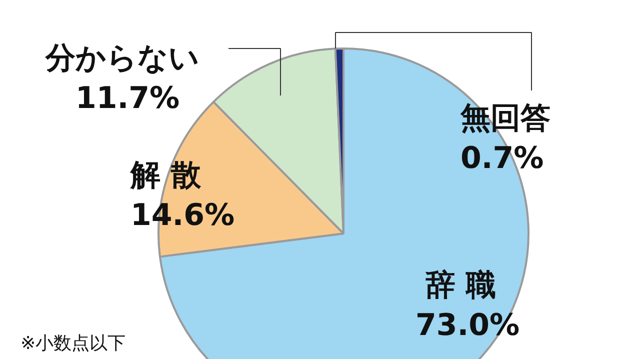 The image size is (640, 359). Describe the element at coordinates (468, 325) in the screenshot. I see `data-label: 73.0%` at that location.